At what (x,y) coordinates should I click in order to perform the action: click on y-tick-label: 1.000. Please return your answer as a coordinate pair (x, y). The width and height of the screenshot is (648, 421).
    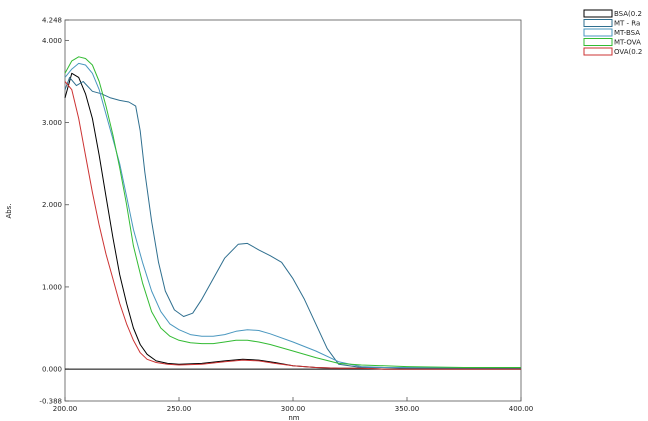
    Looking at the image, I should click on (52, 287).